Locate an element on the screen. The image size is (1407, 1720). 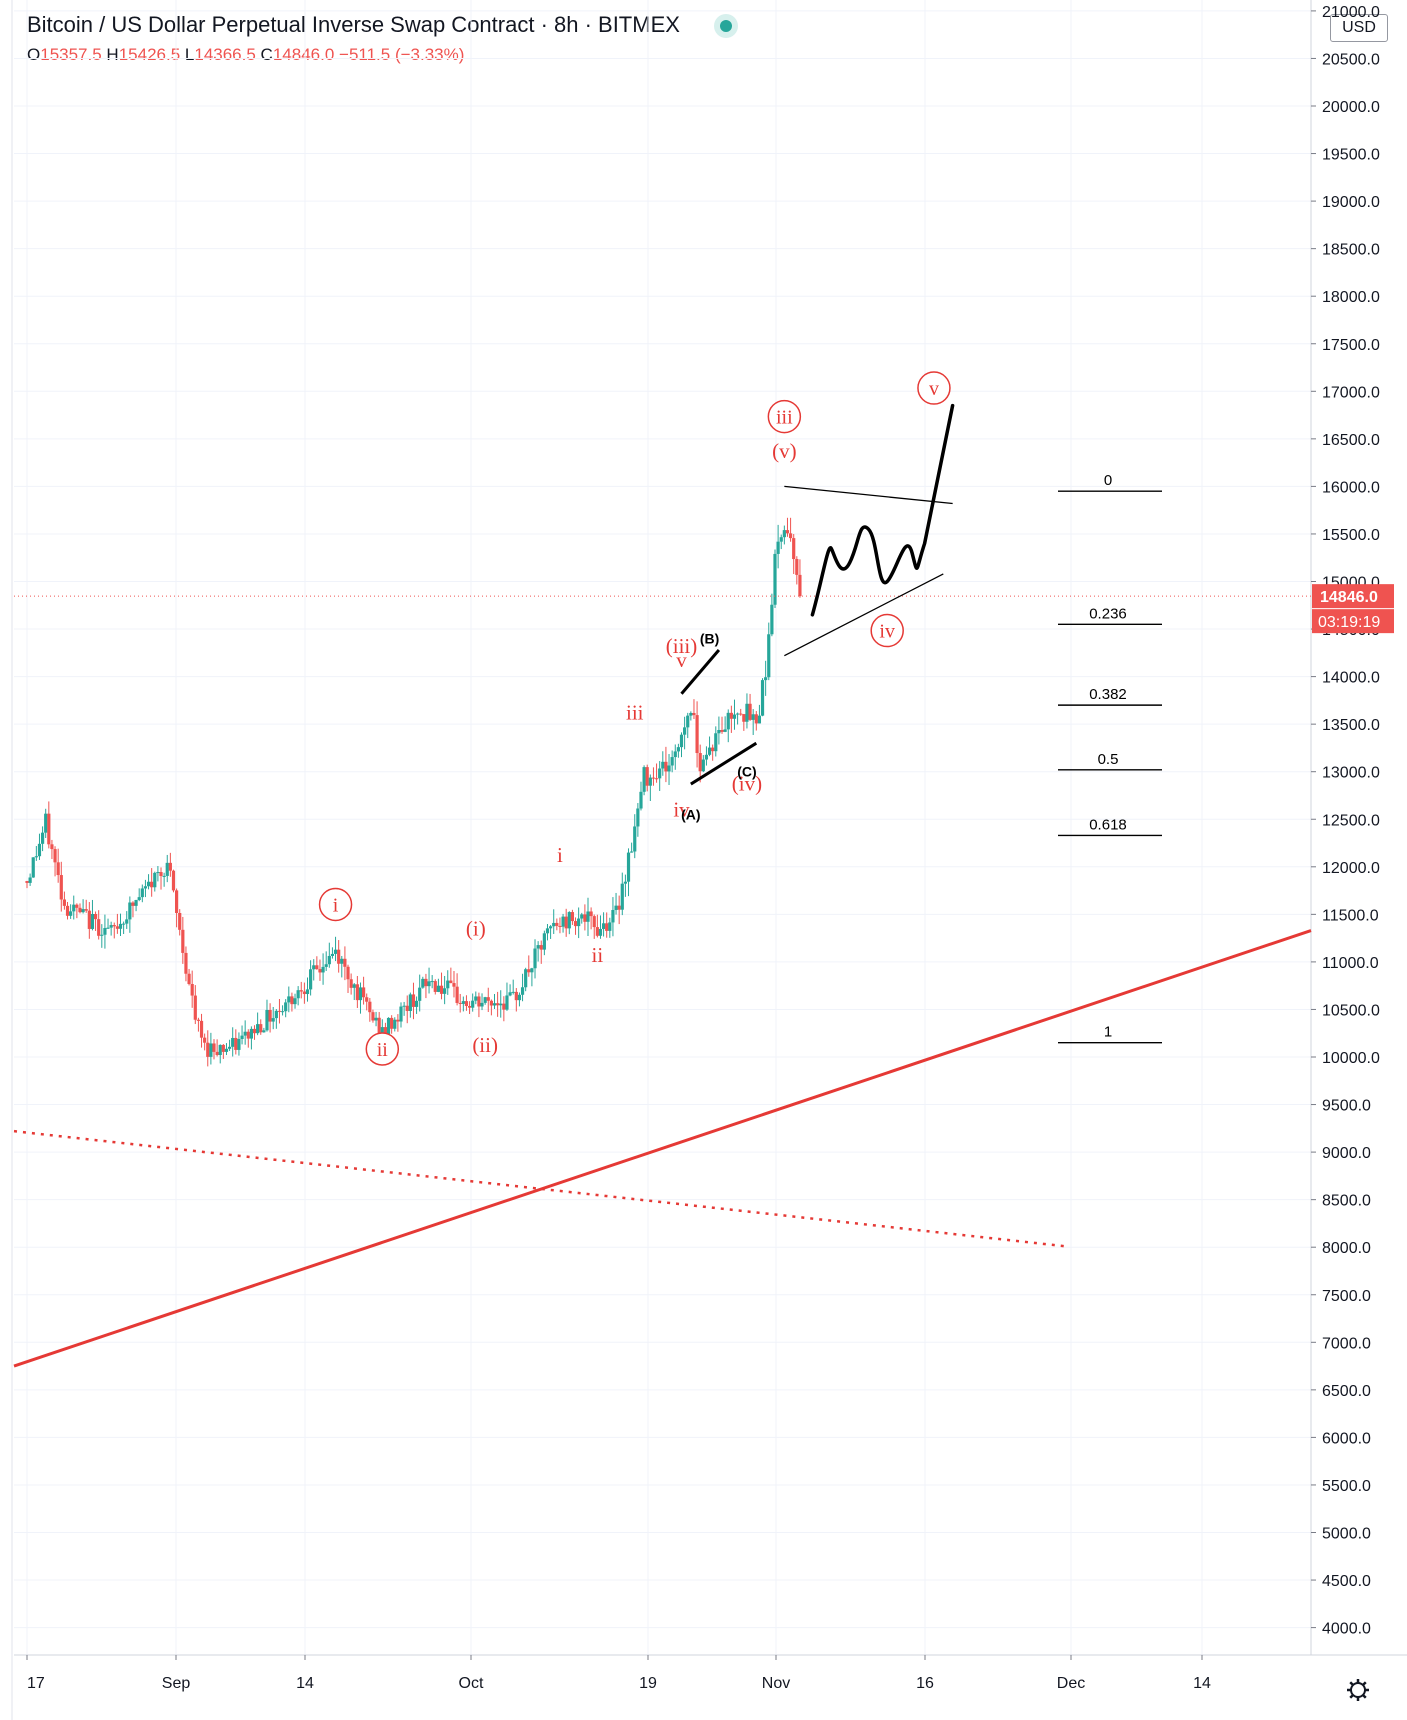
y-tick-label: 13000.0 is located at coordinates (1351, 773).